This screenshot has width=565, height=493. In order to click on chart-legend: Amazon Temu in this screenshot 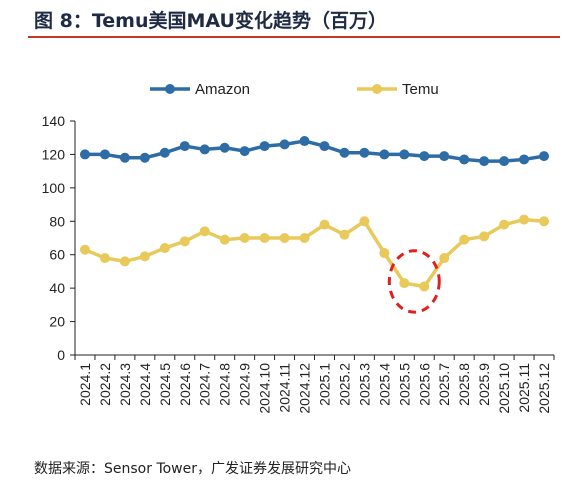, I will do `click(294, 89)`.